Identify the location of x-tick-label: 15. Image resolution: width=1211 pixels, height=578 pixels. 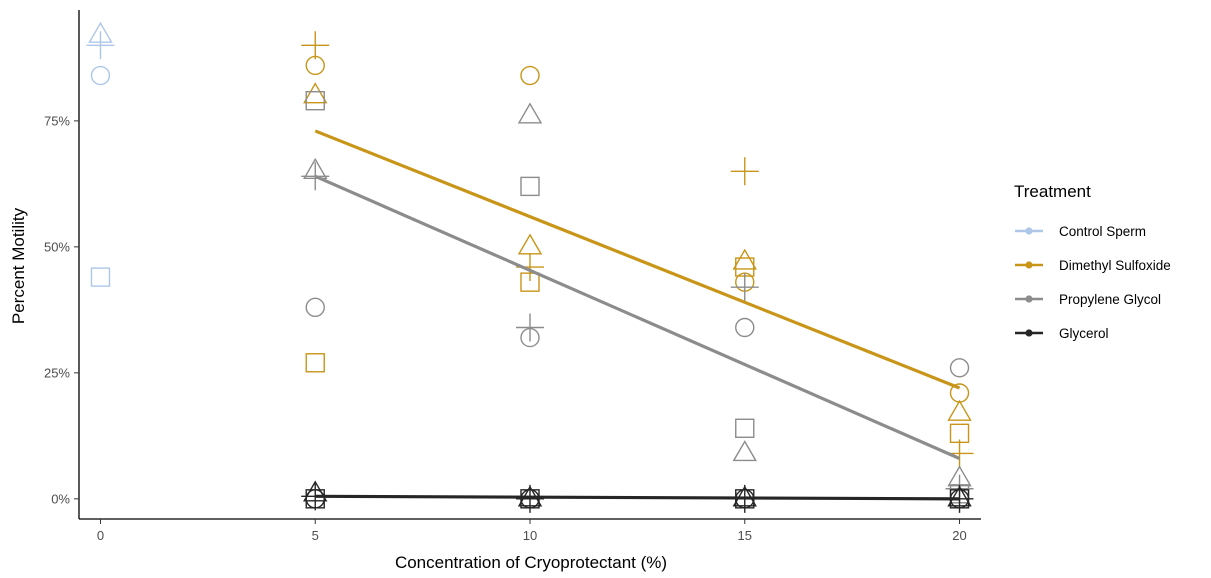
(745, 535).